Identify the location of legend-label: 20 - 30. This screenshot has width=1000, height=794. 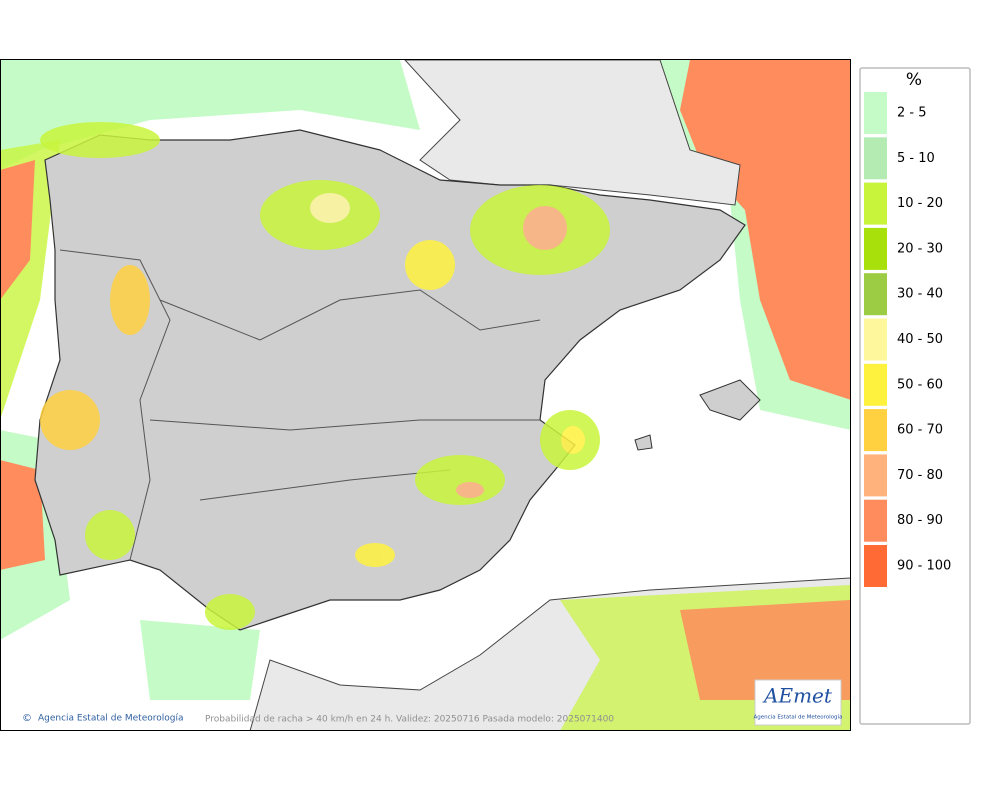
(920, 248).